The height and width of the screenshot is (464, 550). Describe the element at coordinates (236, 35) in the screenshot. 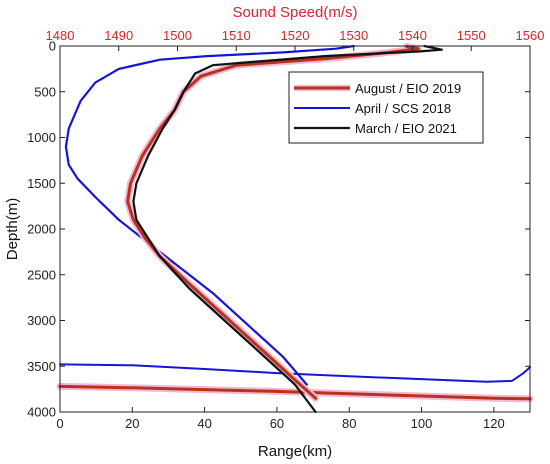

I see `top-tick-label: 1510` at that location.